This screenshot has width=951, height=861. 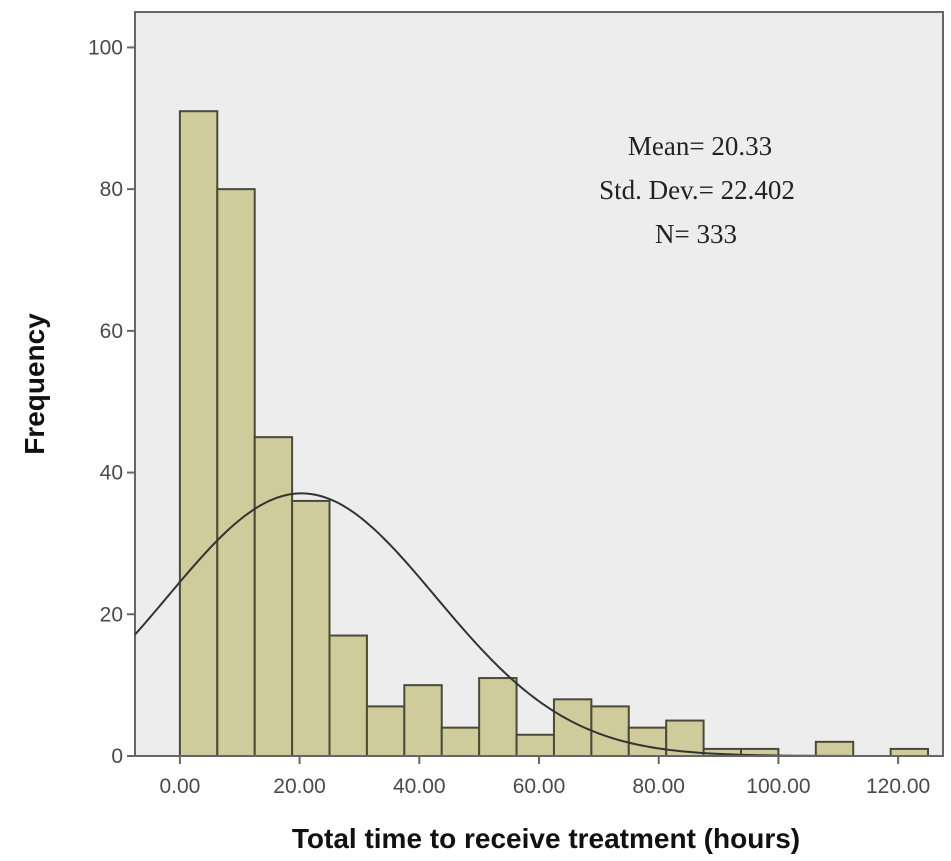 I want to click on y-tick-label: 40, so click(x=111, y=473).